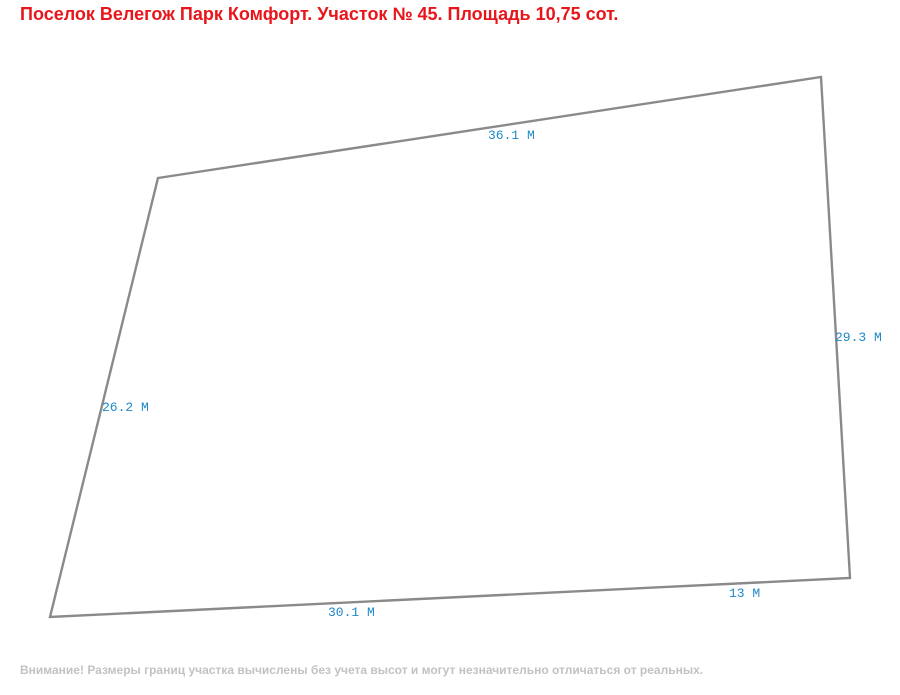  What do you see at coordinates (351, 612) in the screenshot?
I see `edge-length-bottom-left: 30.1 М` at bounding box center [351, 612].